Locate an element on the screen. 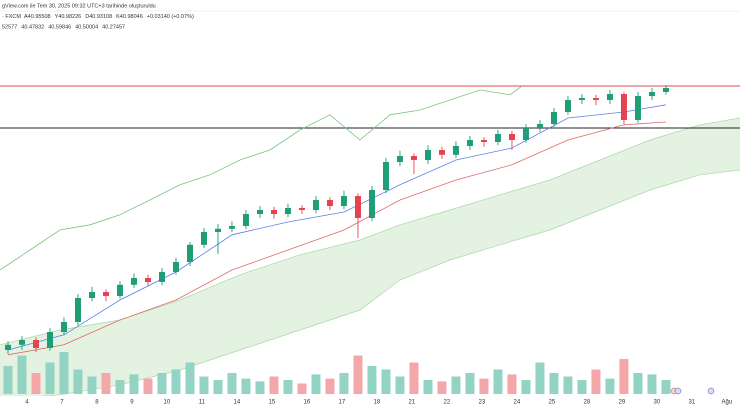 The width and height of the screenshot is (740, 420). x-tick-label: 25 is located at coordinates (552, 403).